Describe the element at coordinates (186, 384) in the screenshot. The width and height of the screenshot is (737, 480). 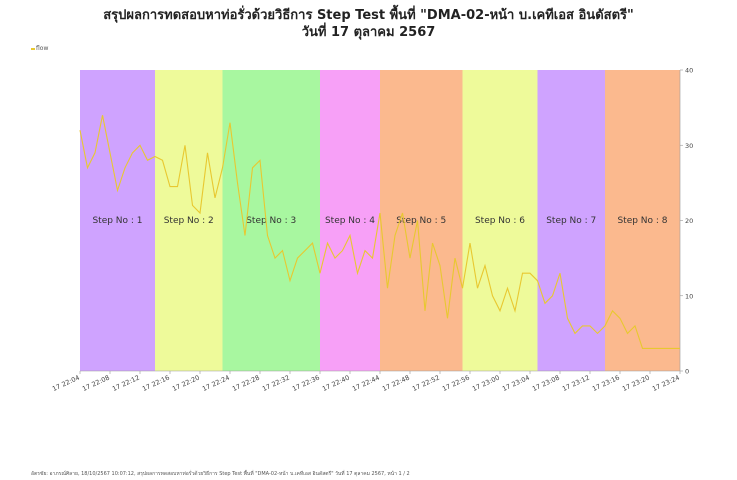
I see `x-tick-label: 17 22:20` at that location.